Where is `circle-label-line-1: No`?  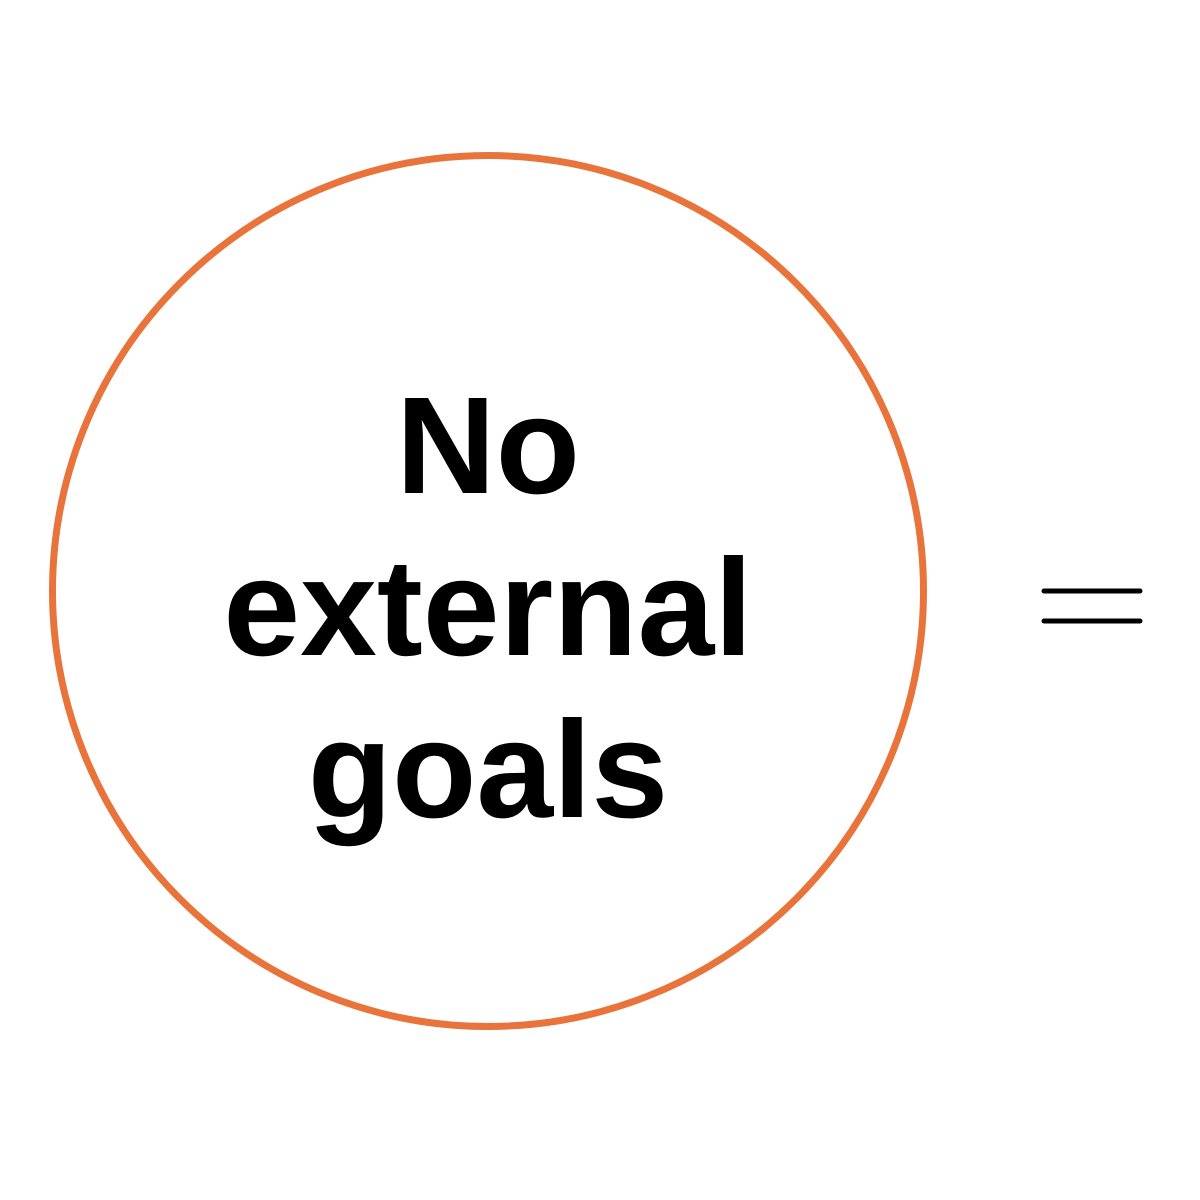 circle-label-line-1: No is located at coordinates (488, 446).